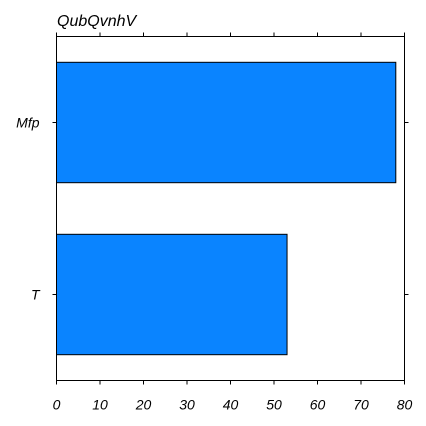  Describe the element at coordinates (143, 405) in the screenshot. I see `x-tick-label: 20` at that location.